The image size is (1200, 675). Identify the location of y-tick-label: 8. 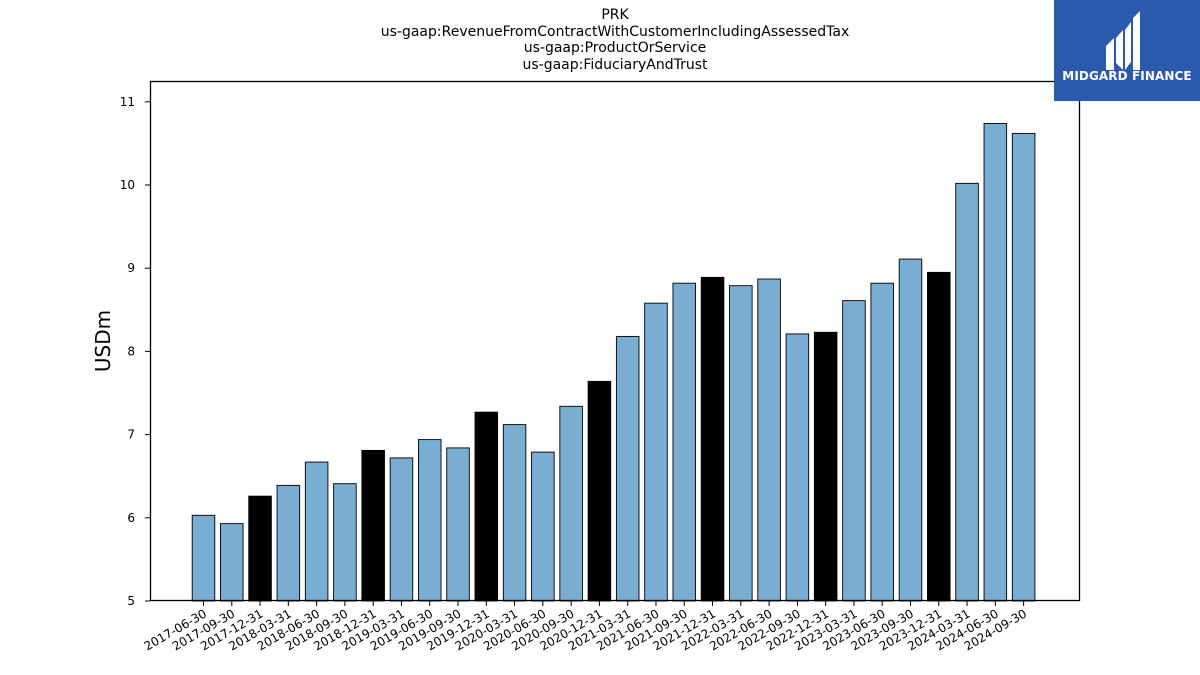
(131, 351).